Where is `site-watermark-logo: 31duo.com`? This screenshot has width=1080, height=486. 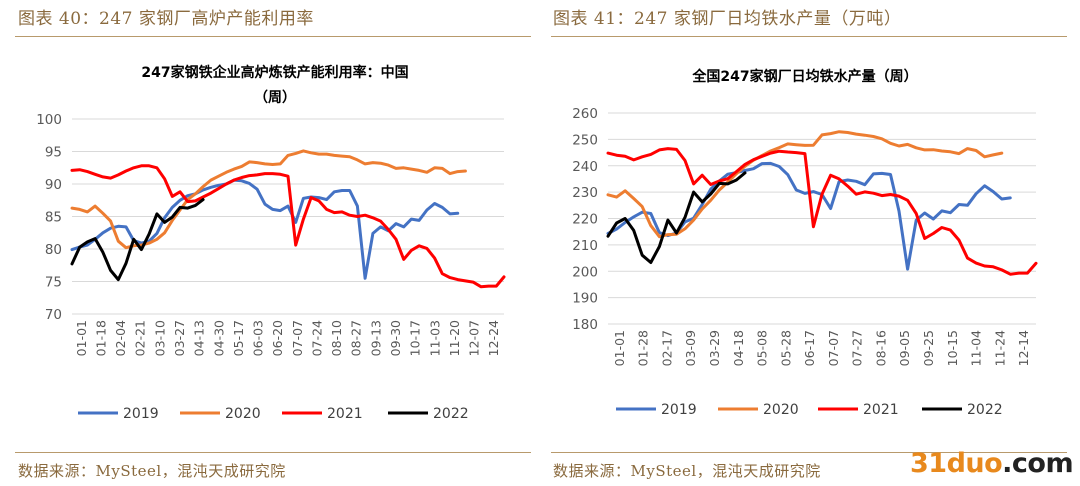
site-watermark-logo: 31duo.com is located at coordinates (992, 463).